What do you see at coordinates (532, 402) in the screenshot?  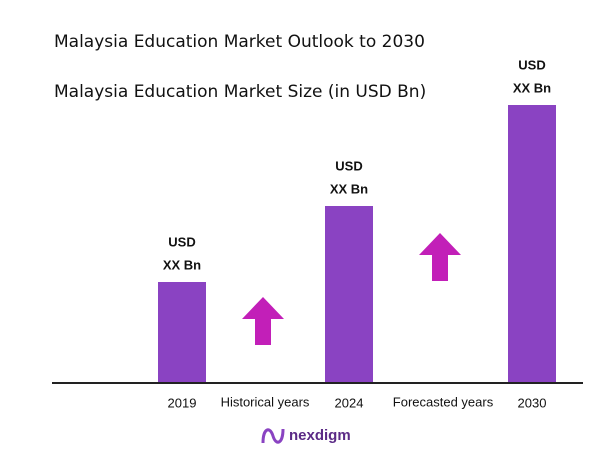 I see `x-tick-label: 2030` at bounding box center [532, 402].